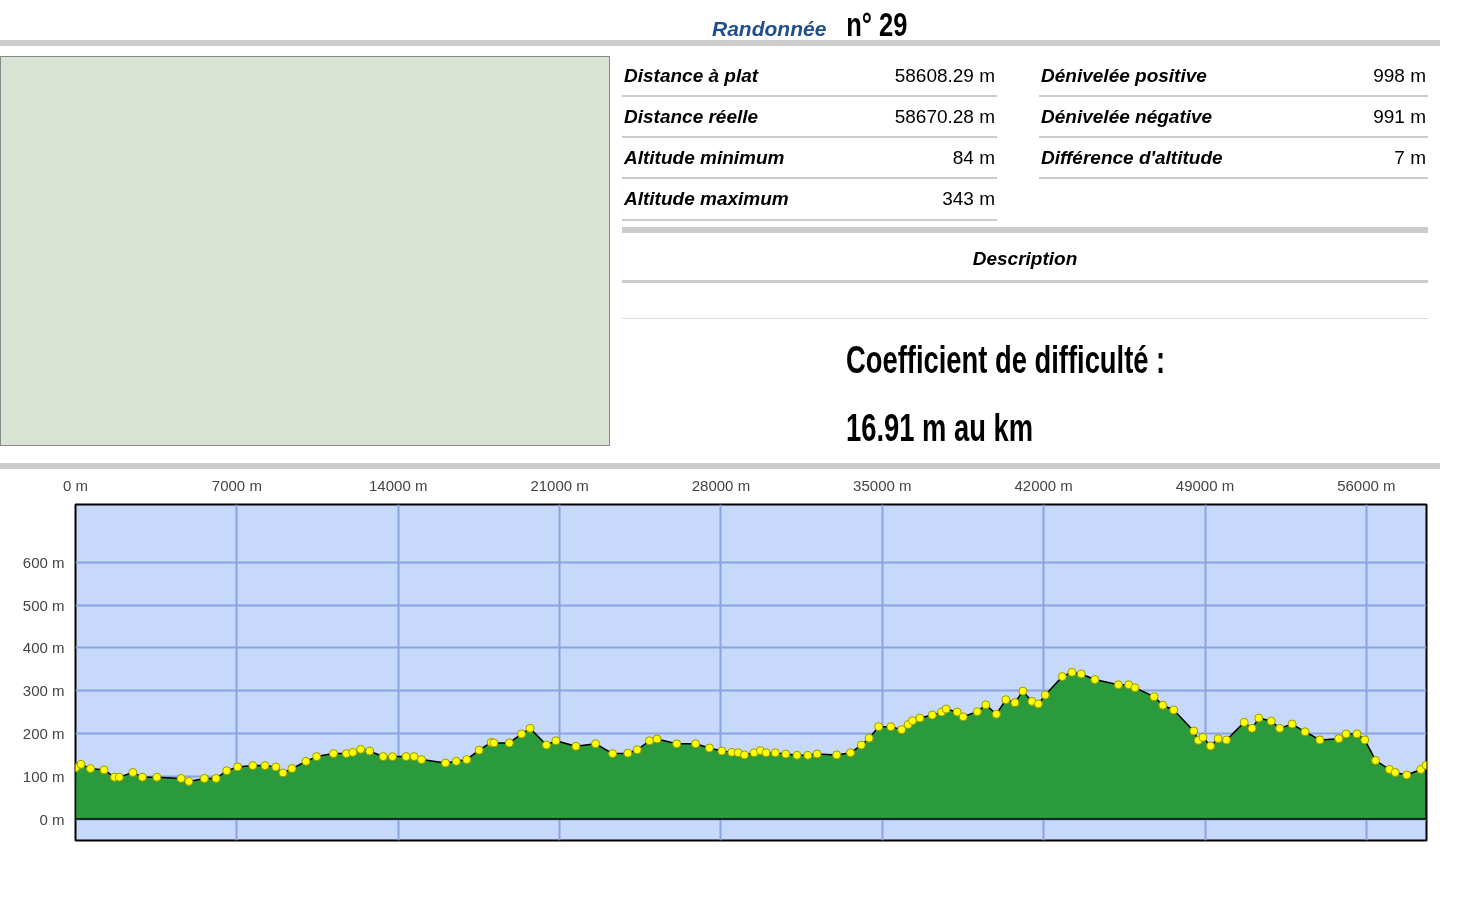  Describe the element at coordinates (925, 76) in the screenshot. I see `text: 58608.29 m` at that location.